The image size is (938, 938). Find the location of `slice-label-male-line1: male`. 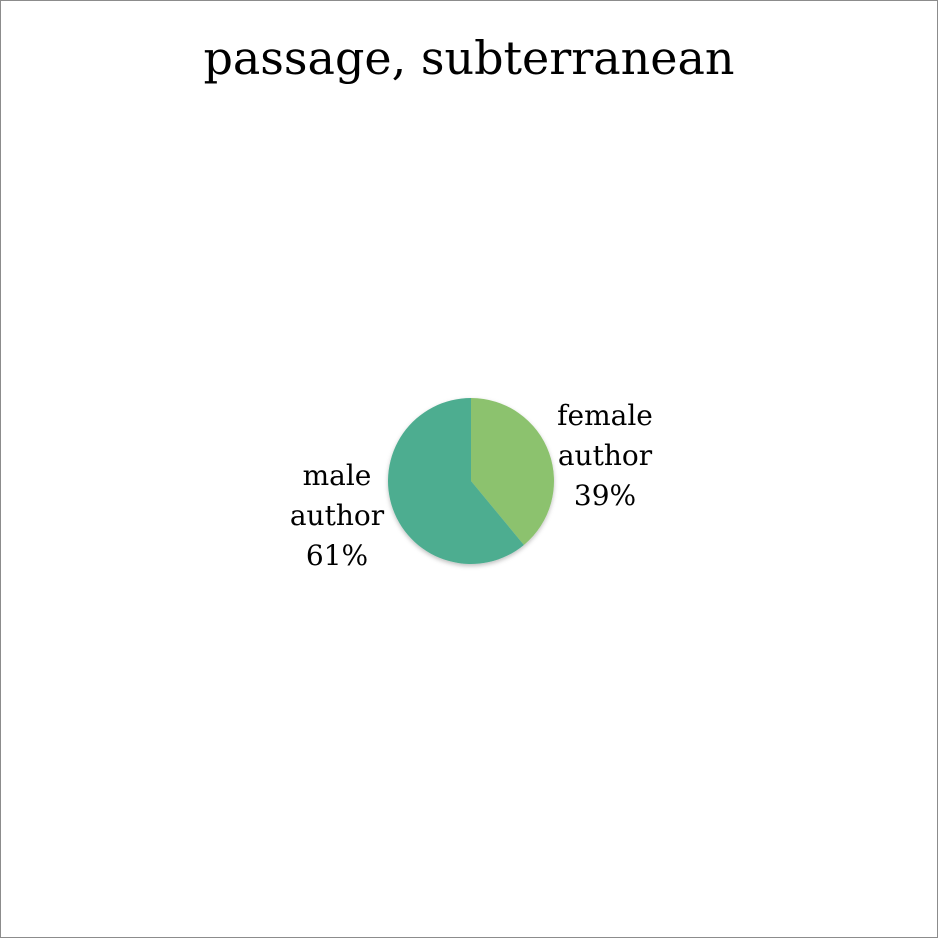

slice-label-male-line1: male is located at coordinates (337, 475).